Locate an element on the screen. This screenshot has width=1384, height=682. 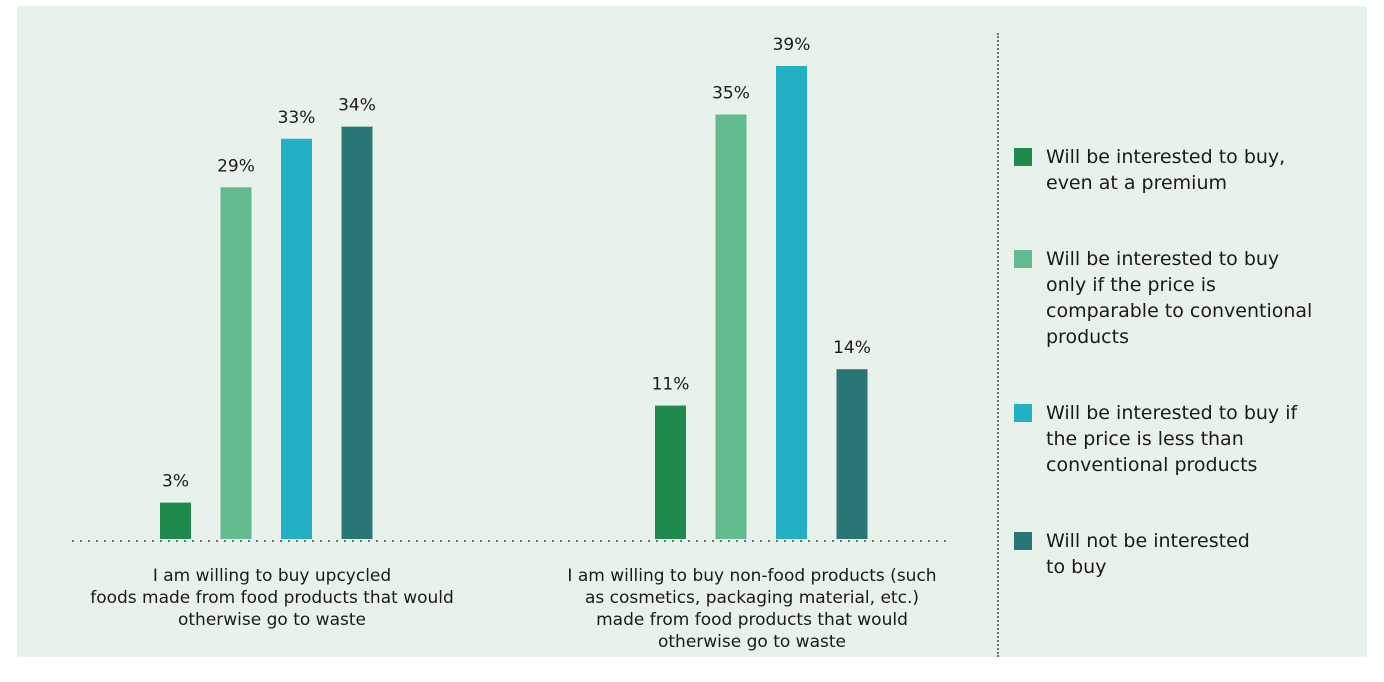
bar-upcycled-foods-not-interested is located at coordinates (357, 333).